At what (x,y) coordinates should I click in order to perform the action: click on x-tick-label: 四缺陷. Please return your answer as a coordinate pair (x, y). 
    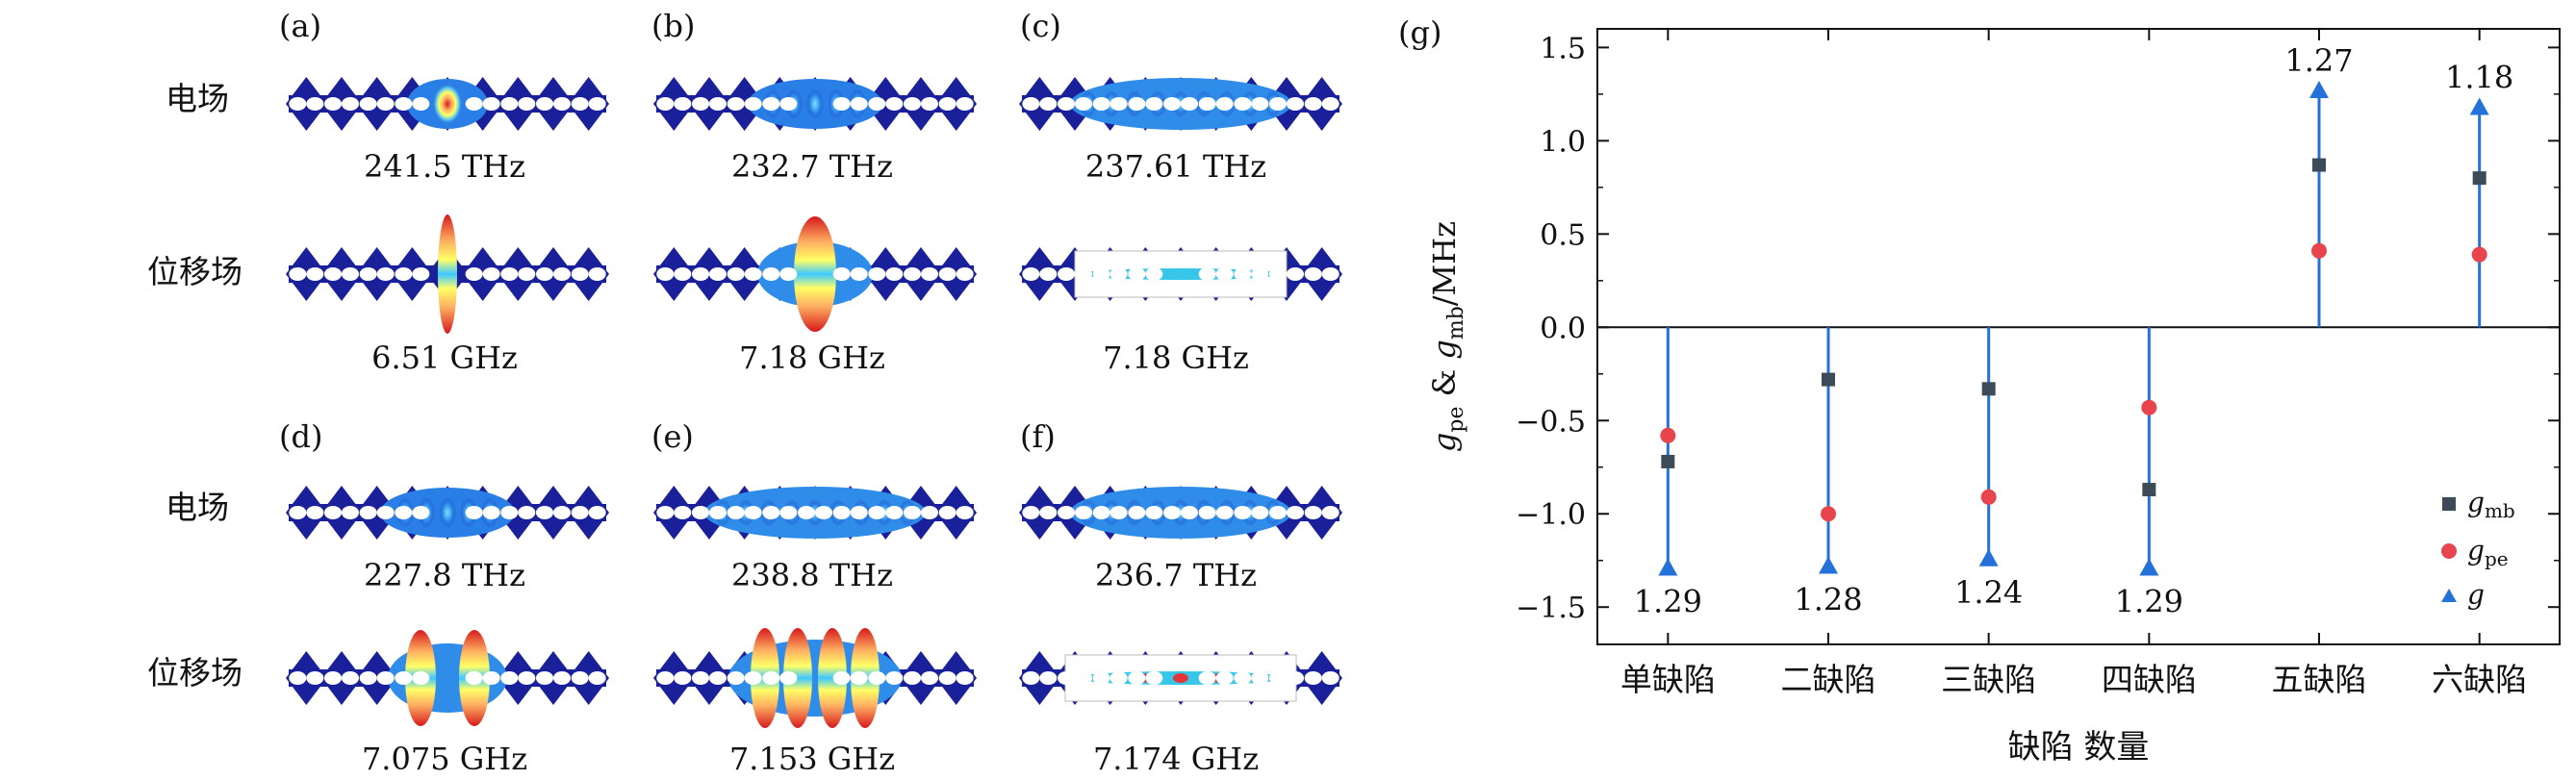
    Looking at the image, I should click on (2149, 679).